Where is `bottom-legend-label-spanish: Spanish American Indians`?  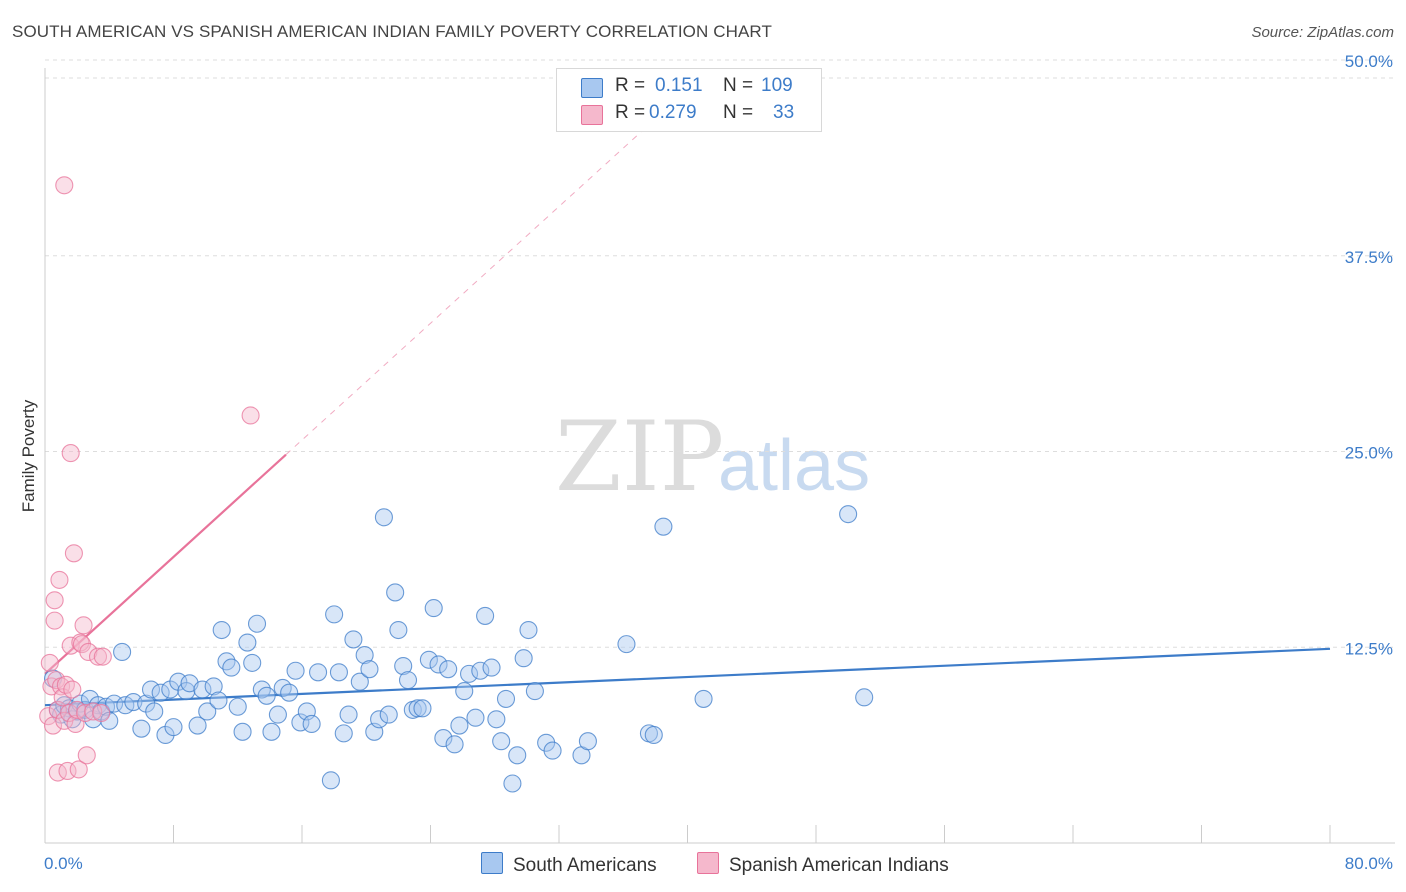 bottom-legend-label-spanish: Spanish American Indians is located at coordinates (839, 865).